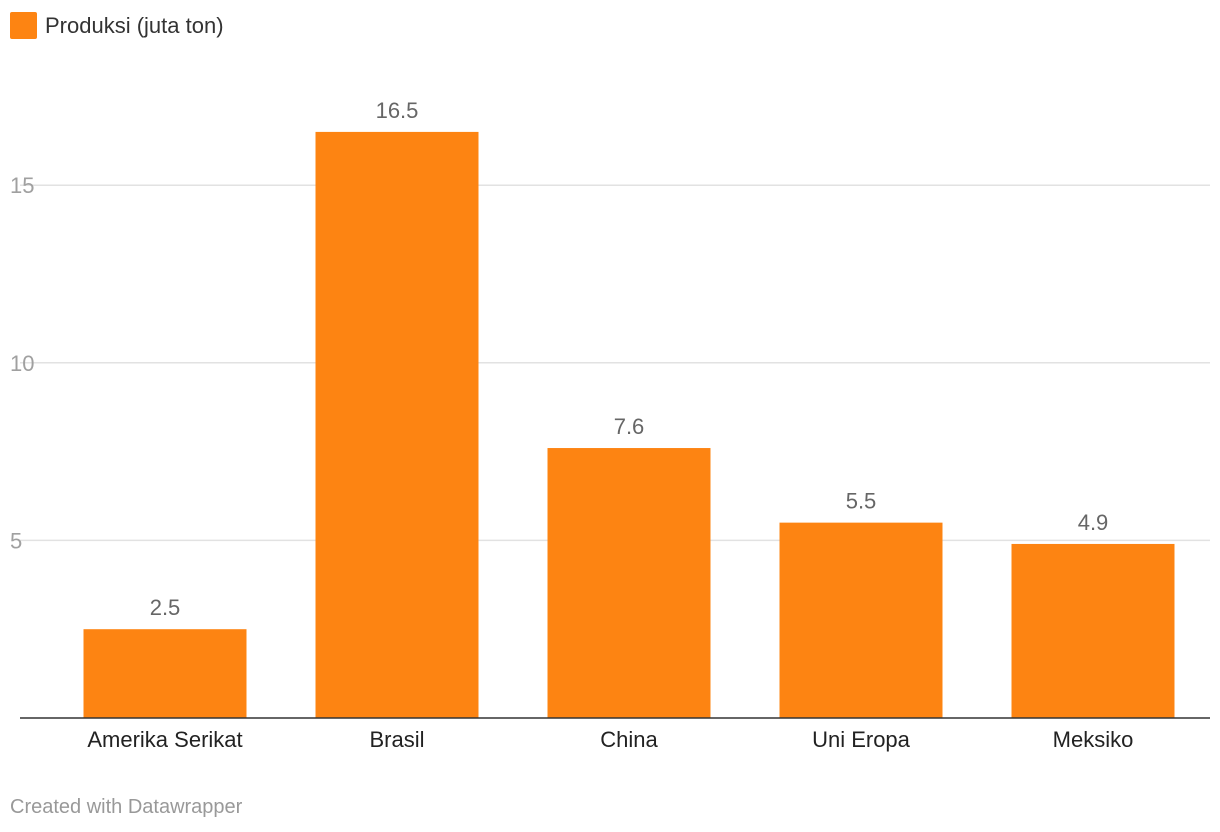 The width and height of the screenshot is (1220, 832). Describe the element at coordinates (134, 25) in the screenshot. I see `legend-label: Produksi (juta ton)` at that location.